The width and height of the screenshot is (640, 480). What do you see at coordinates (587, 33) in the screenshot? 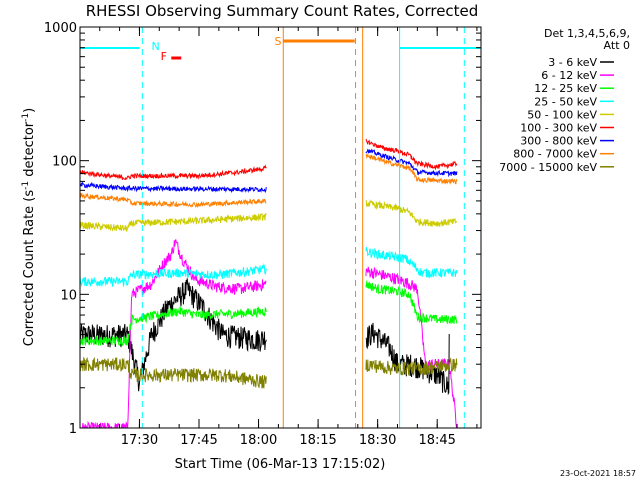
I see `legend-header-0: Det 1,3,4,5,6,9,` at bounding box center [587, 33].